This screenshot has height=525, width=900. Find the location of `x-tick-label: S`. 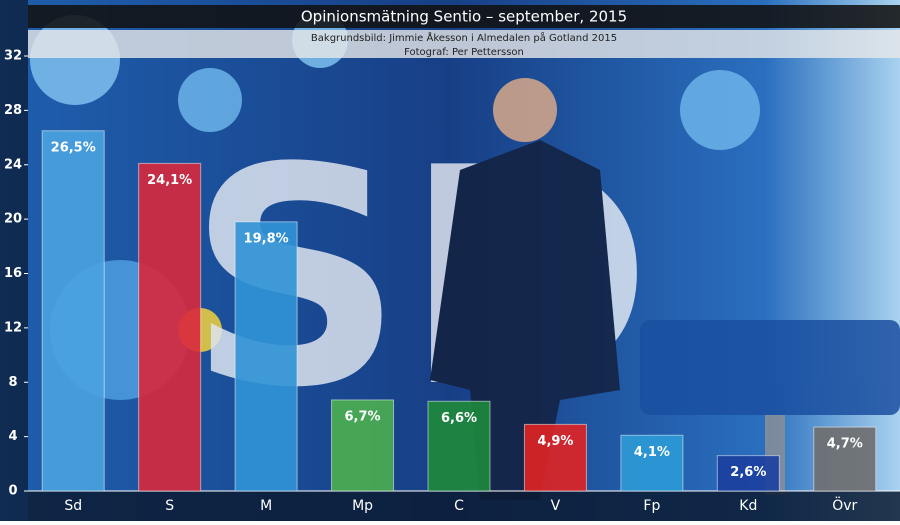

x-tick-label: S is located at coordinates (169, 506).